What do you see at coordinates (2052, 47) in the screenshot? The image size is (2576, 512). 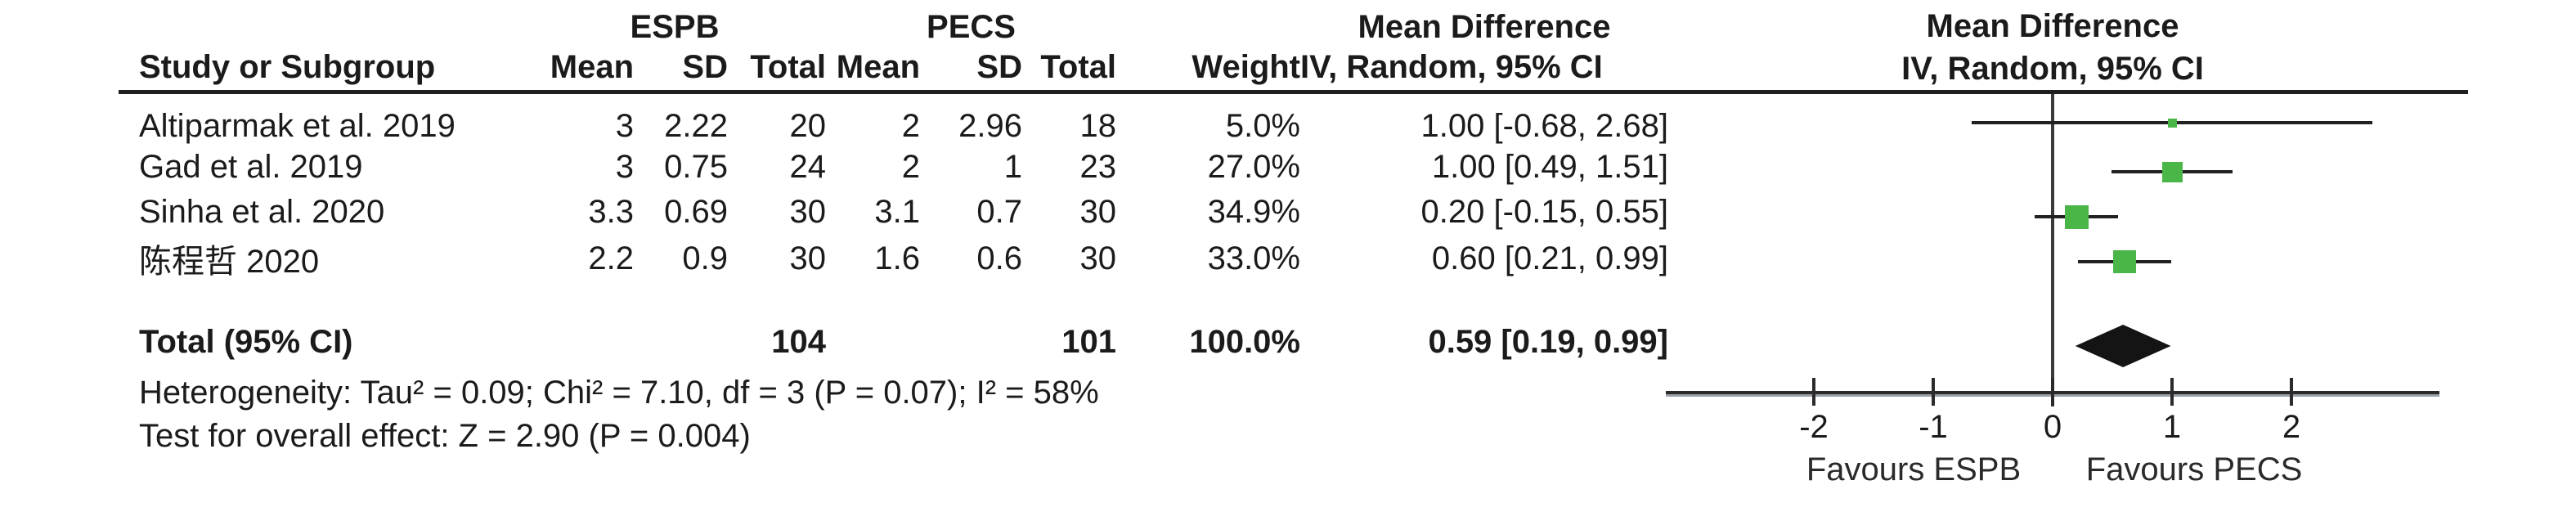 I see `plot-header: Mean Difference IV, Random, 95% CI` at bounding box center [2052, 47].